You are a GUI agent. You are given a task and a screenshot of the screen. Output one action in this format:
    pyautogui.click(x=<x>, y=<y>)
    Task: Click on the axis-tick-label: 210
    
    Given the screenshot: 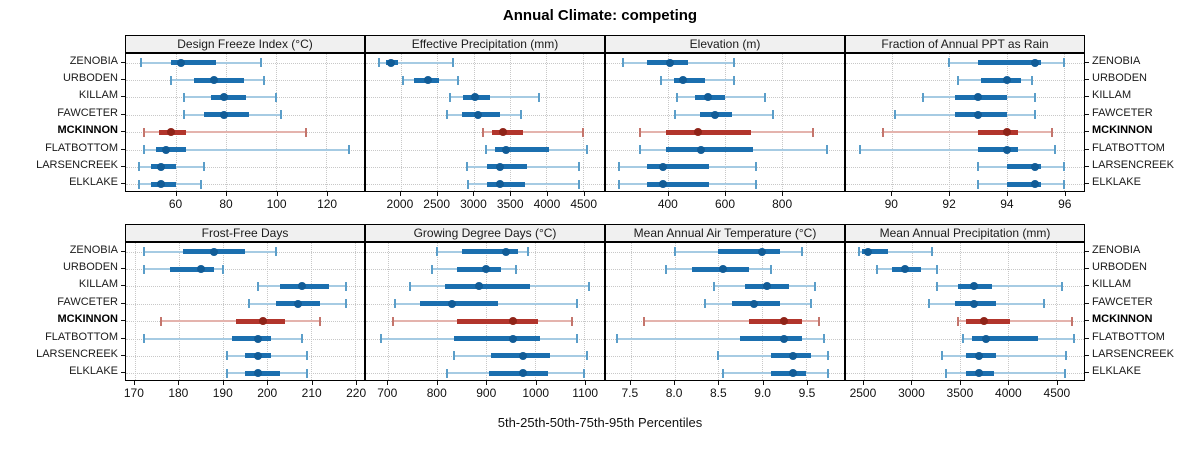 What is the action you would take?
    pyautogui.click(x=311, y=393)
    